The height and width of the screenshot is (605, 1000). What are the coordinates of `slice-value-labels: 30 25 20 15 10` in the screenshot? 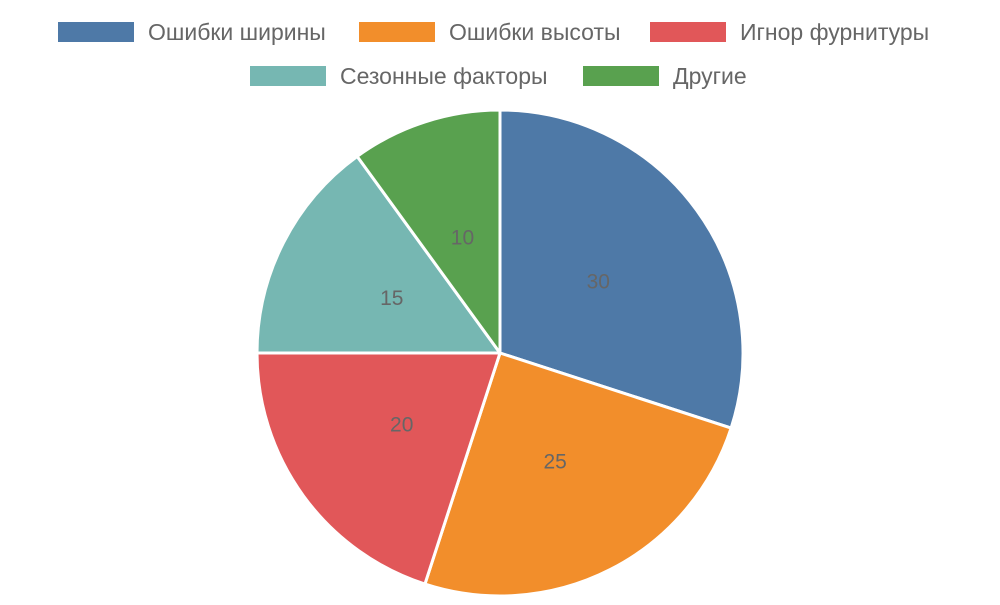 It's located at (495, 349).